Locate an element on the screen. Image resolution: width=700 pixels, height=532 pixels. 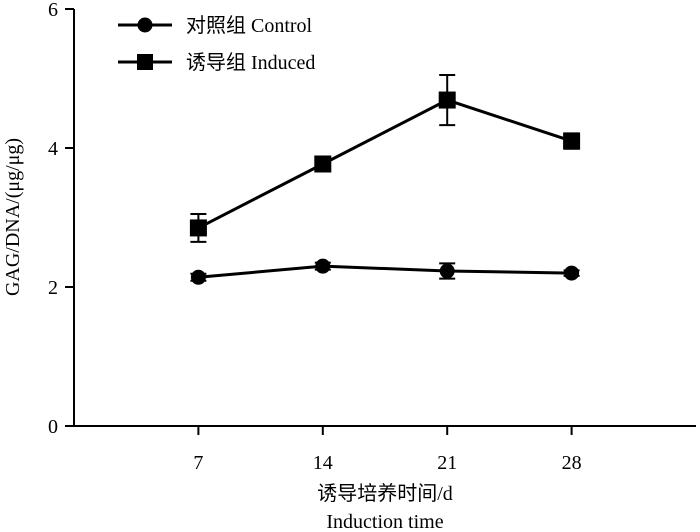
legend-entry-induced: 诱导组 Induced is located at coordinates (216, 62).